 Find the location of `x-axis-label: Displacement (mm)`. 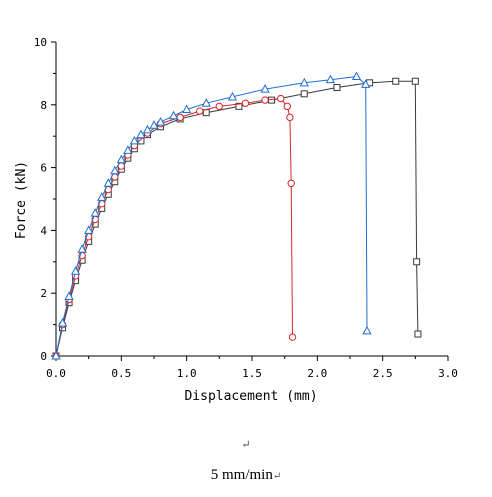

x-axis-label: Displacement (mm) is located at coordinates (250, 396).